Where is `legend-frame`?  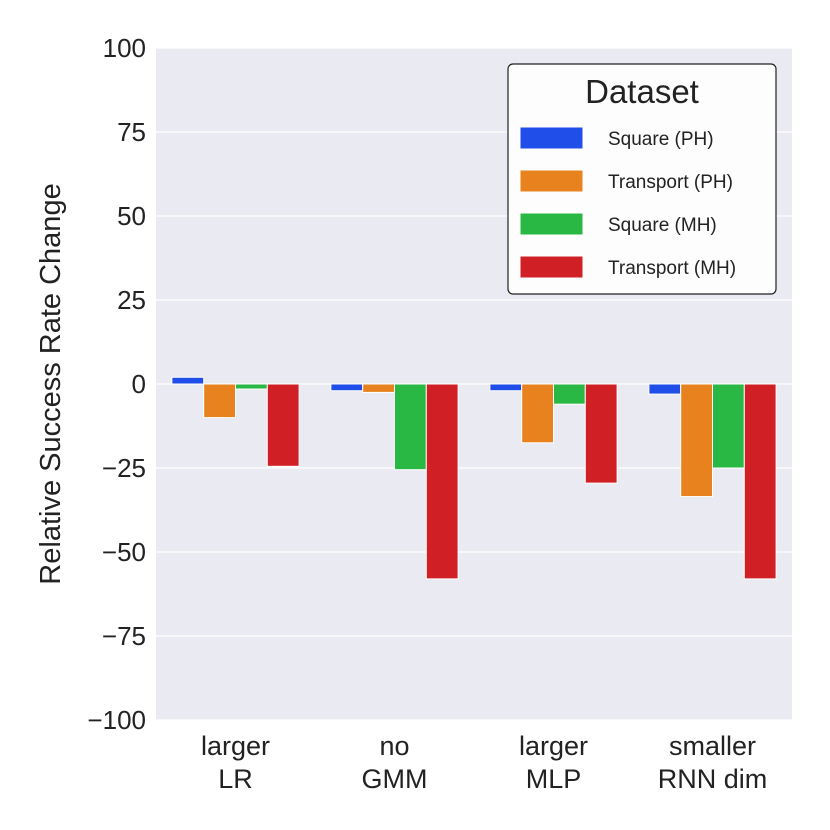
legend-frame is located at coordinates (642, 179).